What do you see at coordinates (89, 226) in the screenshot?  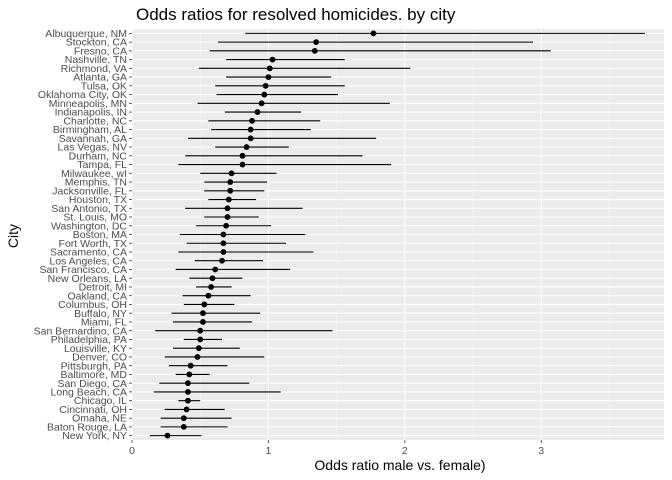 I see `y-tick-label: Washington, DC` at bounding box center [89, 226].